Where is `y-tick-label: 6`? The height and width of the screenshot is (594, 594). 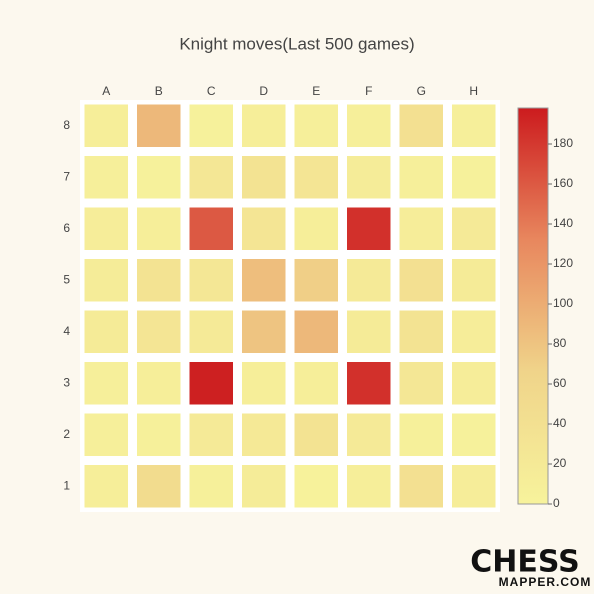
y-tick-label: 6 is located at coordinates (66, 228).